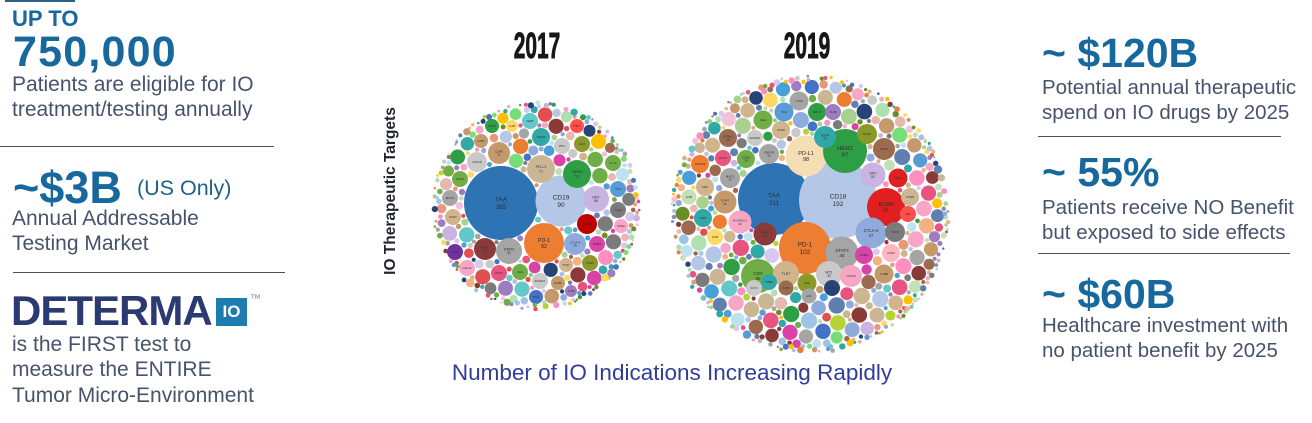 This screenshot has height=423, width=1312. I want to click on svg-text: GBF1R, so click(769, 152).